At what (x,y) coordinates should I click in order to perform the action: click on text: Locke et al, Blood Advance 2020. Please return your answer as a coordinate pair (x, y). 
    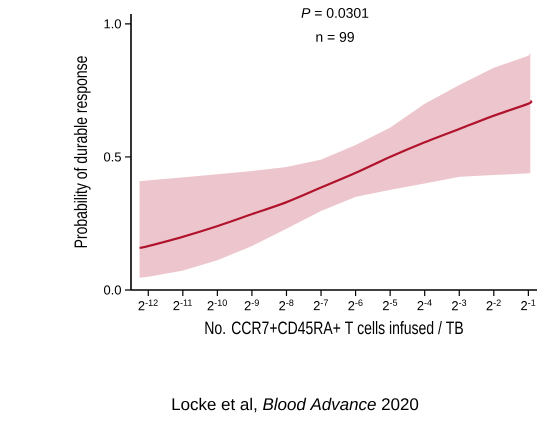
    Looking at the image, I should click on (295, 405).